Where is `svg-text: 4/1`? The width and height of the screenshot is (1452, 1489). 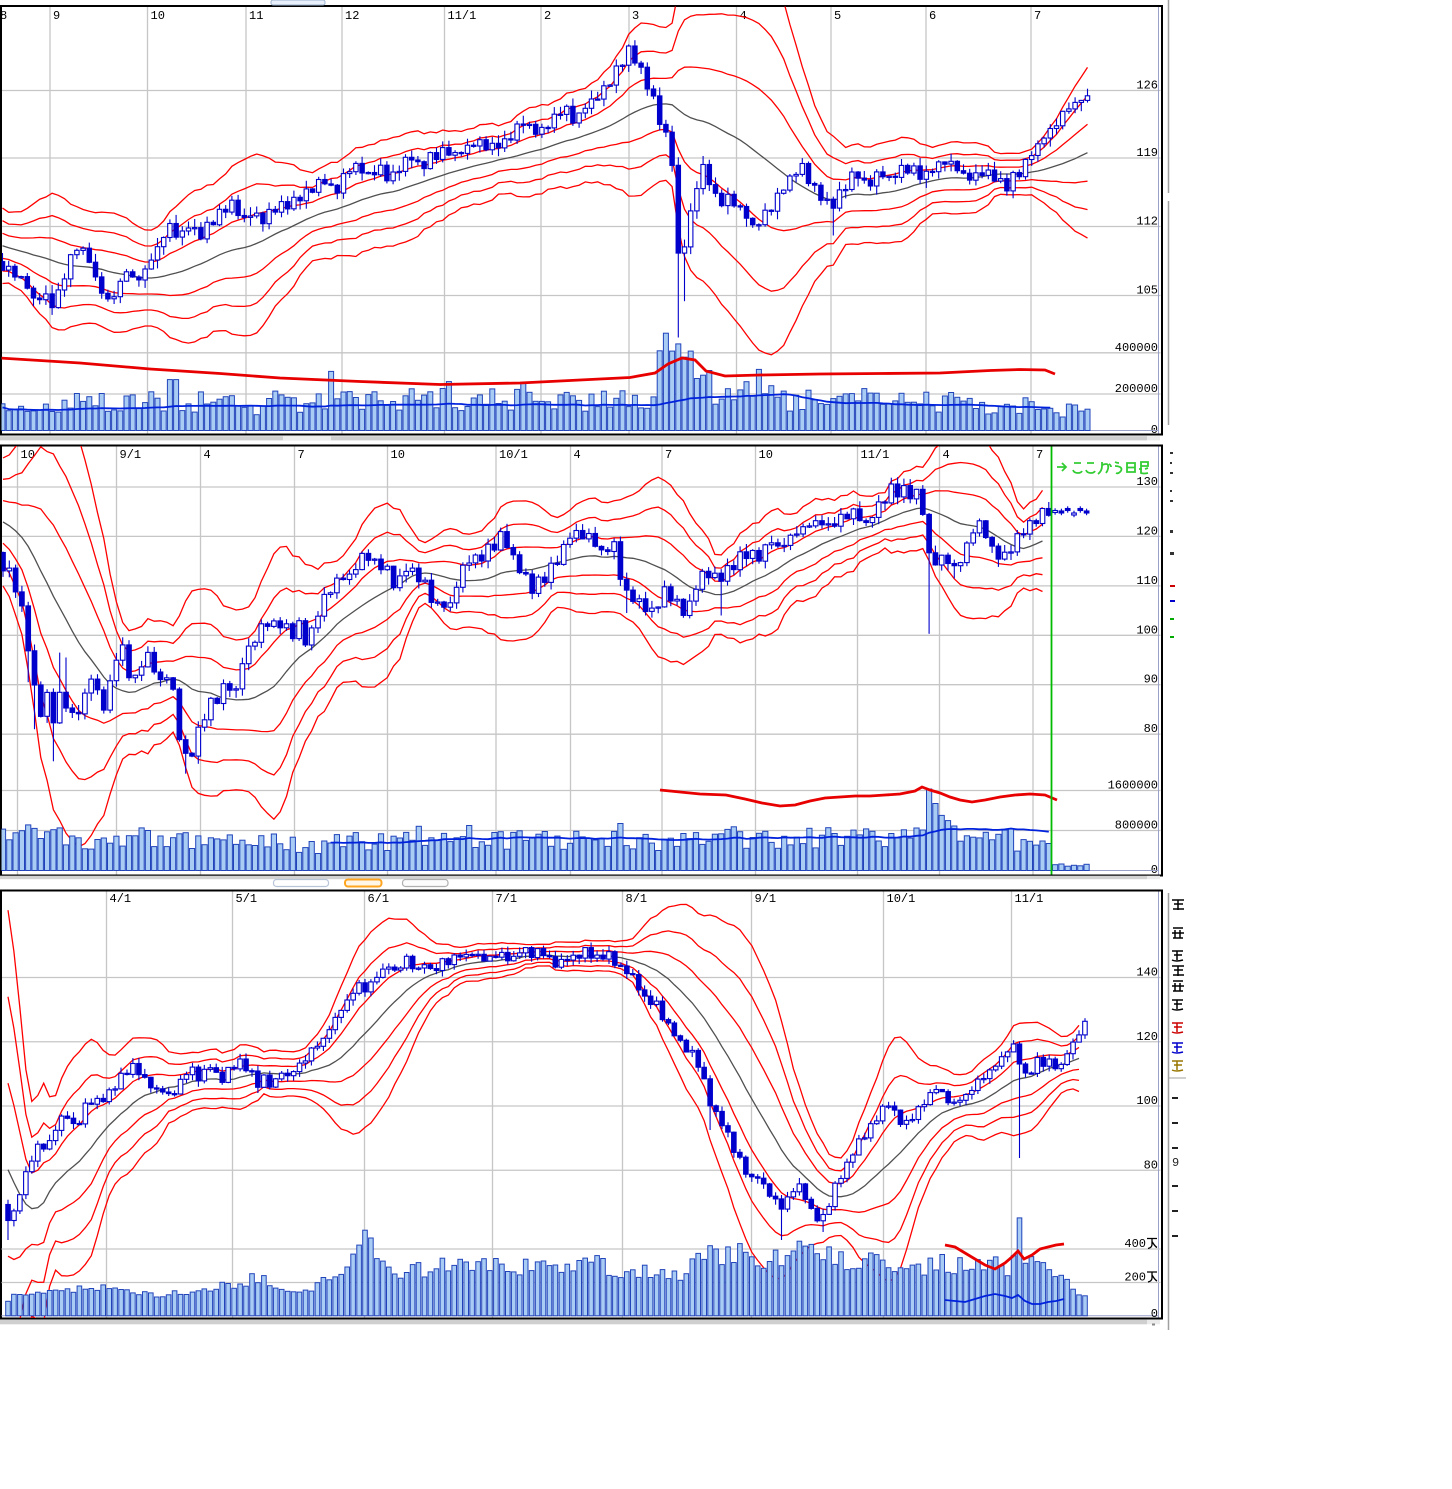 svg-text: 4/1 is located at coordinates (121, 899).